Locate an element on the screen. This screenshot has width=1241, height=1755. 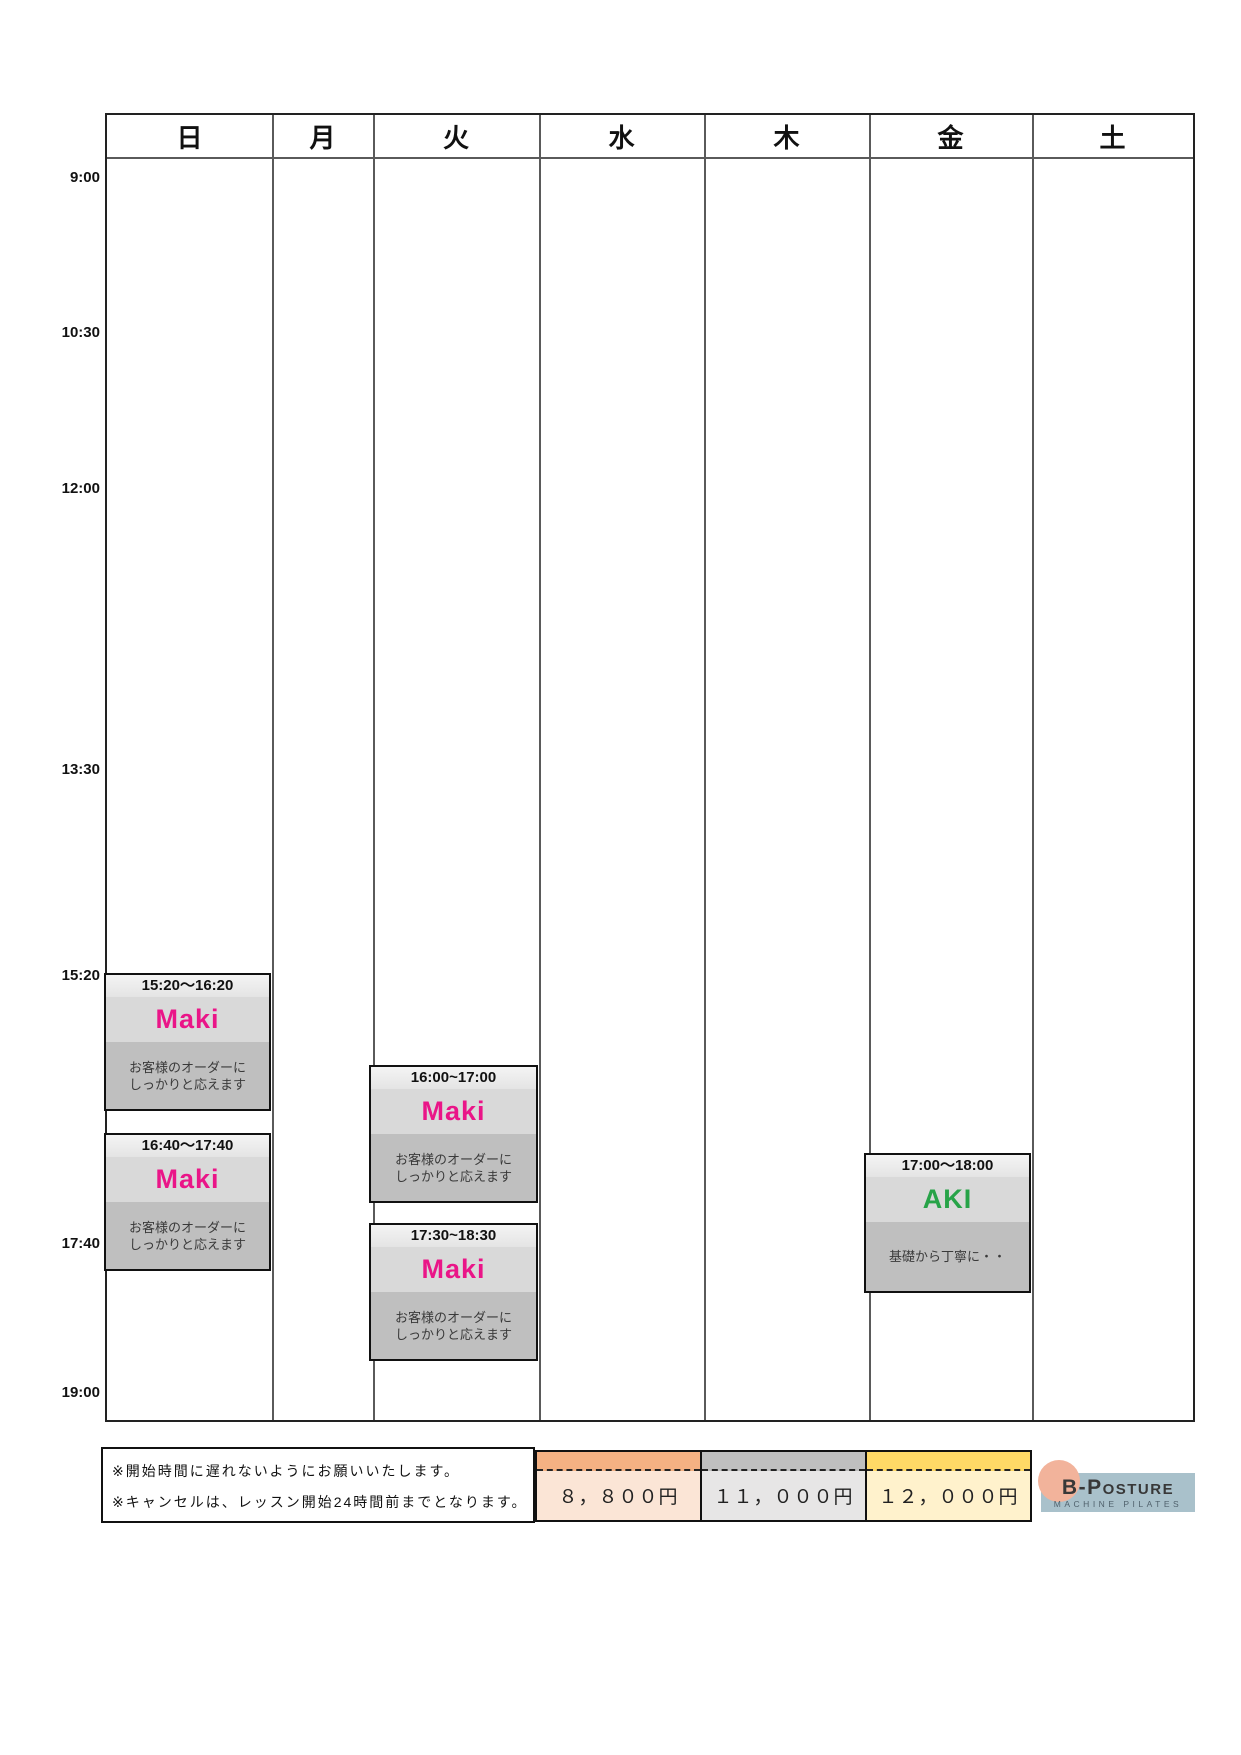
lesson-block-tue-1600: 16:00~17:00 Maki お客様のオーダーに しっかりと応えます is located at coordinates (453, 1134).